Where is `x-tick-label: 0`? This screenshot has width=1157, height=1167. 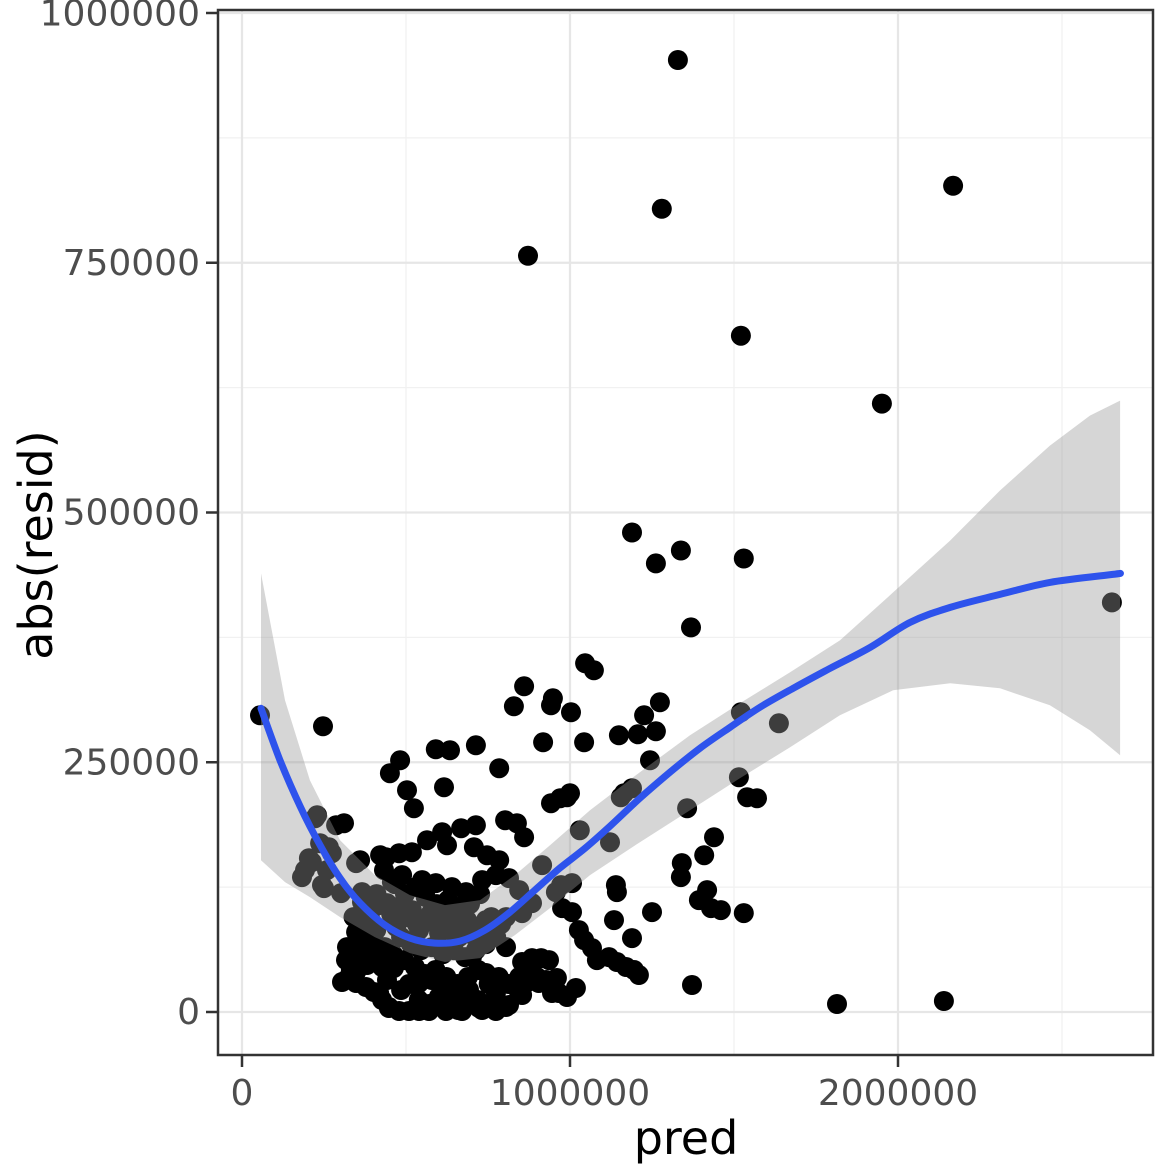 x-tick-label: 0 is located at coordinates (242, 1093).